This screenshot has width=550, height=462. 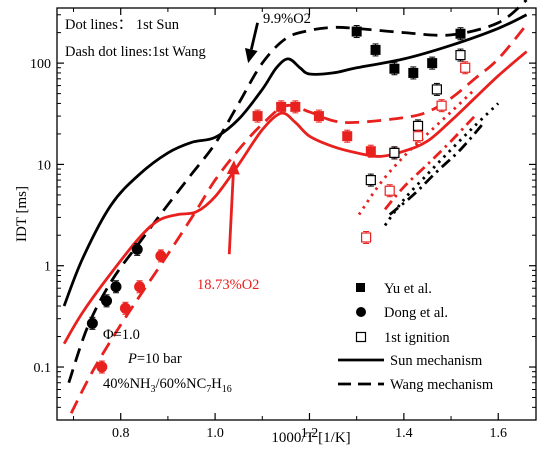 I want to click on x-tick-label: 0.8, so click(x=121, y=433).